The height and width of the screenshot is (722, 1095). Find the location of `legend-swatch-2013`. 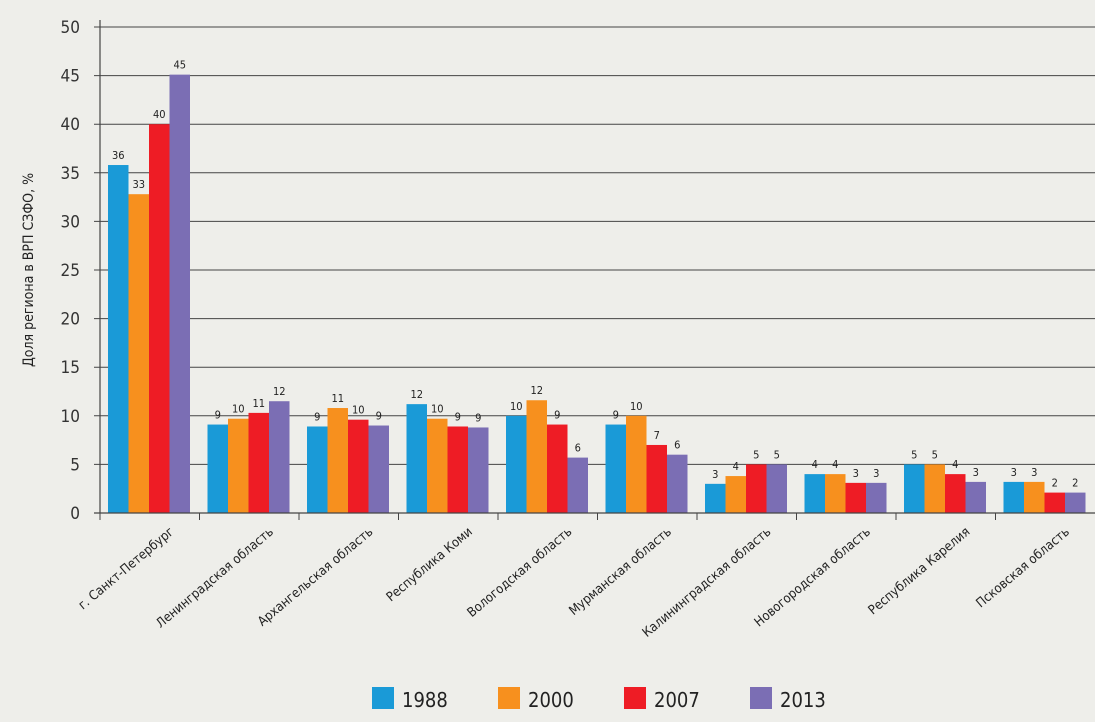

legend-swatch-2013 is located at coordinates (761, 698).